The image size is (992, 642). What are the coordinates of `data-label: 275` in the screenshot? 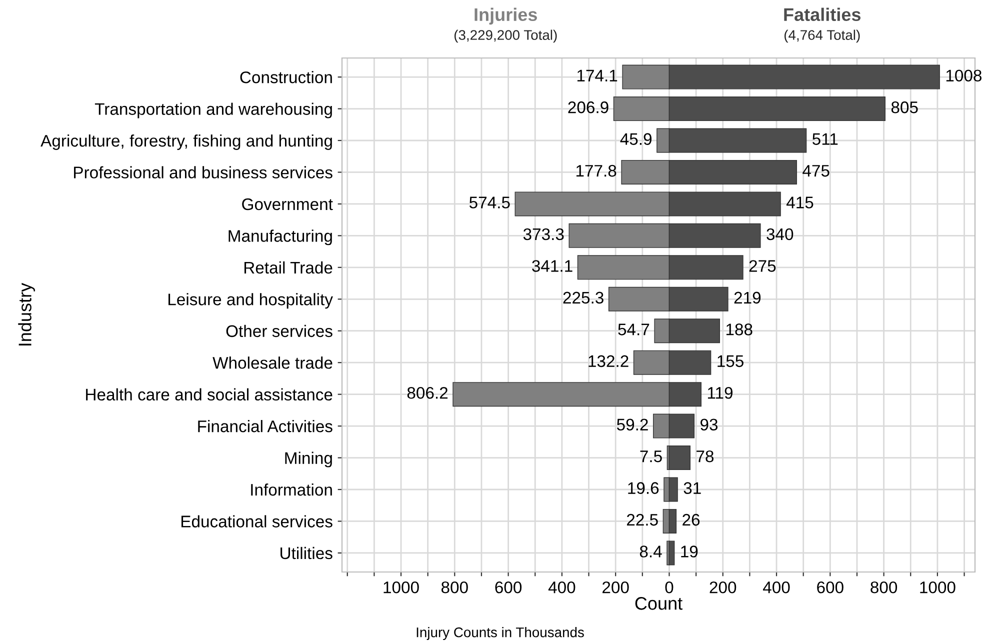 It's located at (762, 266).